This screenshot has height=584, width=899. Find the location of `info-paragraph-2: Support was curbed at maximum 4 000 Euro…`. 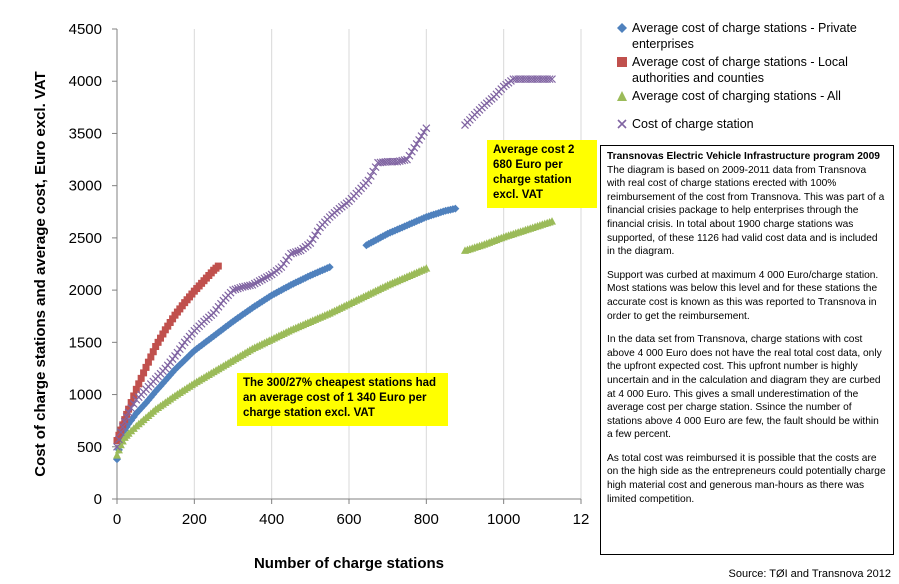

info-paragraph-2: Support was curbed at maximum 4 000 Euro… is located at coordinates (743, 295).